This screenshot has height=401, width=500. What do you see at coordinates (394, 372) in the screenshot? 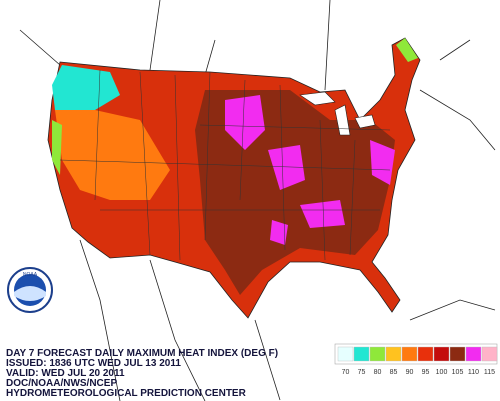
I see `legend-label: 85` at bounding box center [394, 372].